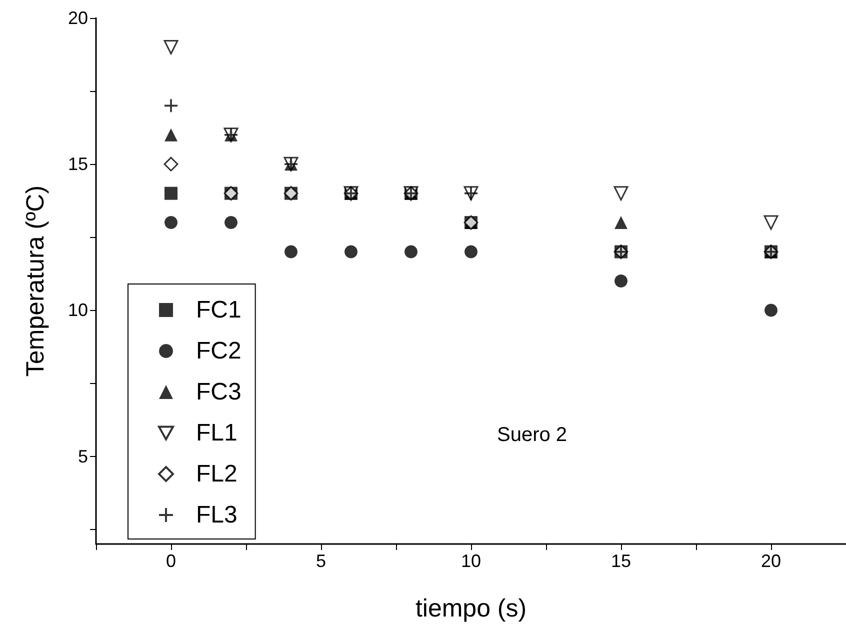 The height and width of the screenshot is (637, 846). I want to click on y-tick-label: 20, so click(78, 18).